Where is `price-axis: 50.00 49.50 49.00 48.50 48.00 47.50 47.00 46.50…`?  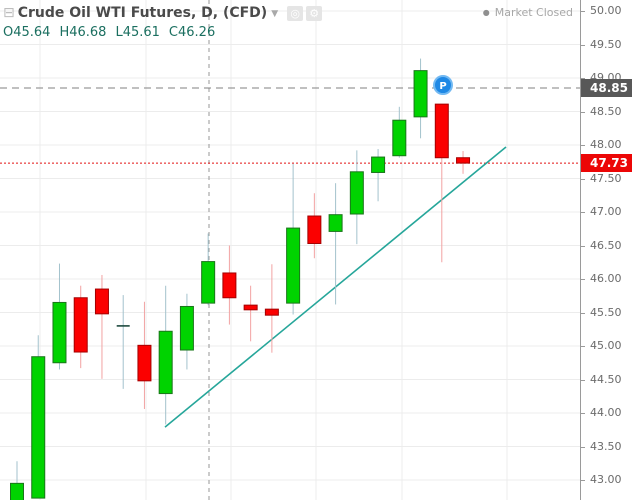 price-axis: 50.00 49.50 49.00 48.50 48.00 47.50 47.00 46.50… is located at coordinates (606, 250).